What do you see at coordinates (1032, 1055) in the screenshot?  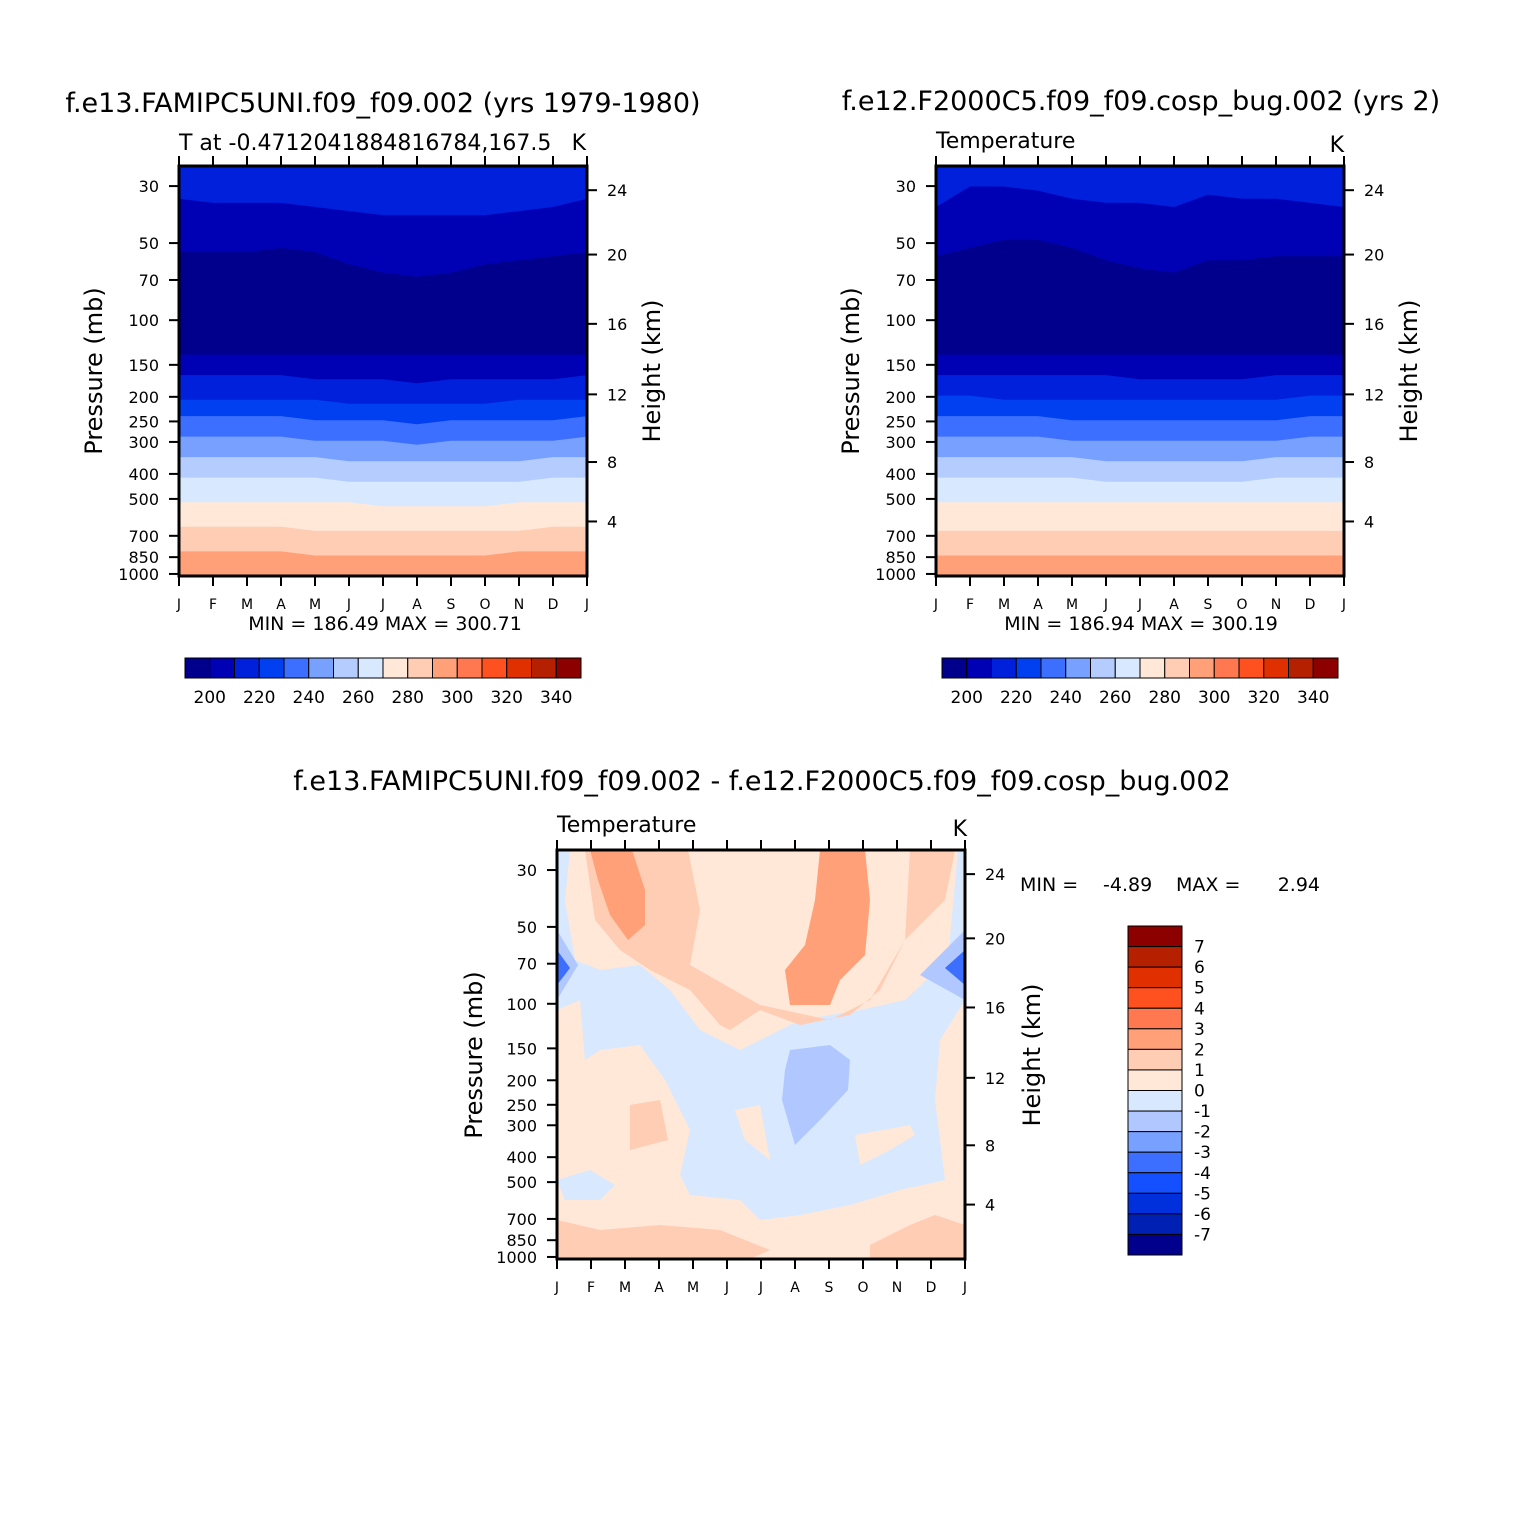 I see `panel-3-ylabel-right: Height (km)` at bounding box center [1032, 1055].